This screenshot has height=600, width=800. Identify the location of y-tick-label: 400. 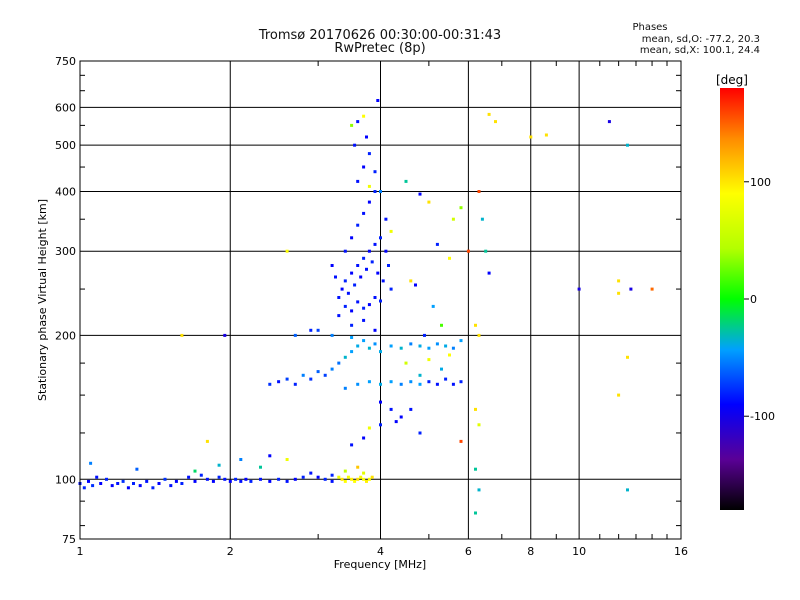
(65, 191).